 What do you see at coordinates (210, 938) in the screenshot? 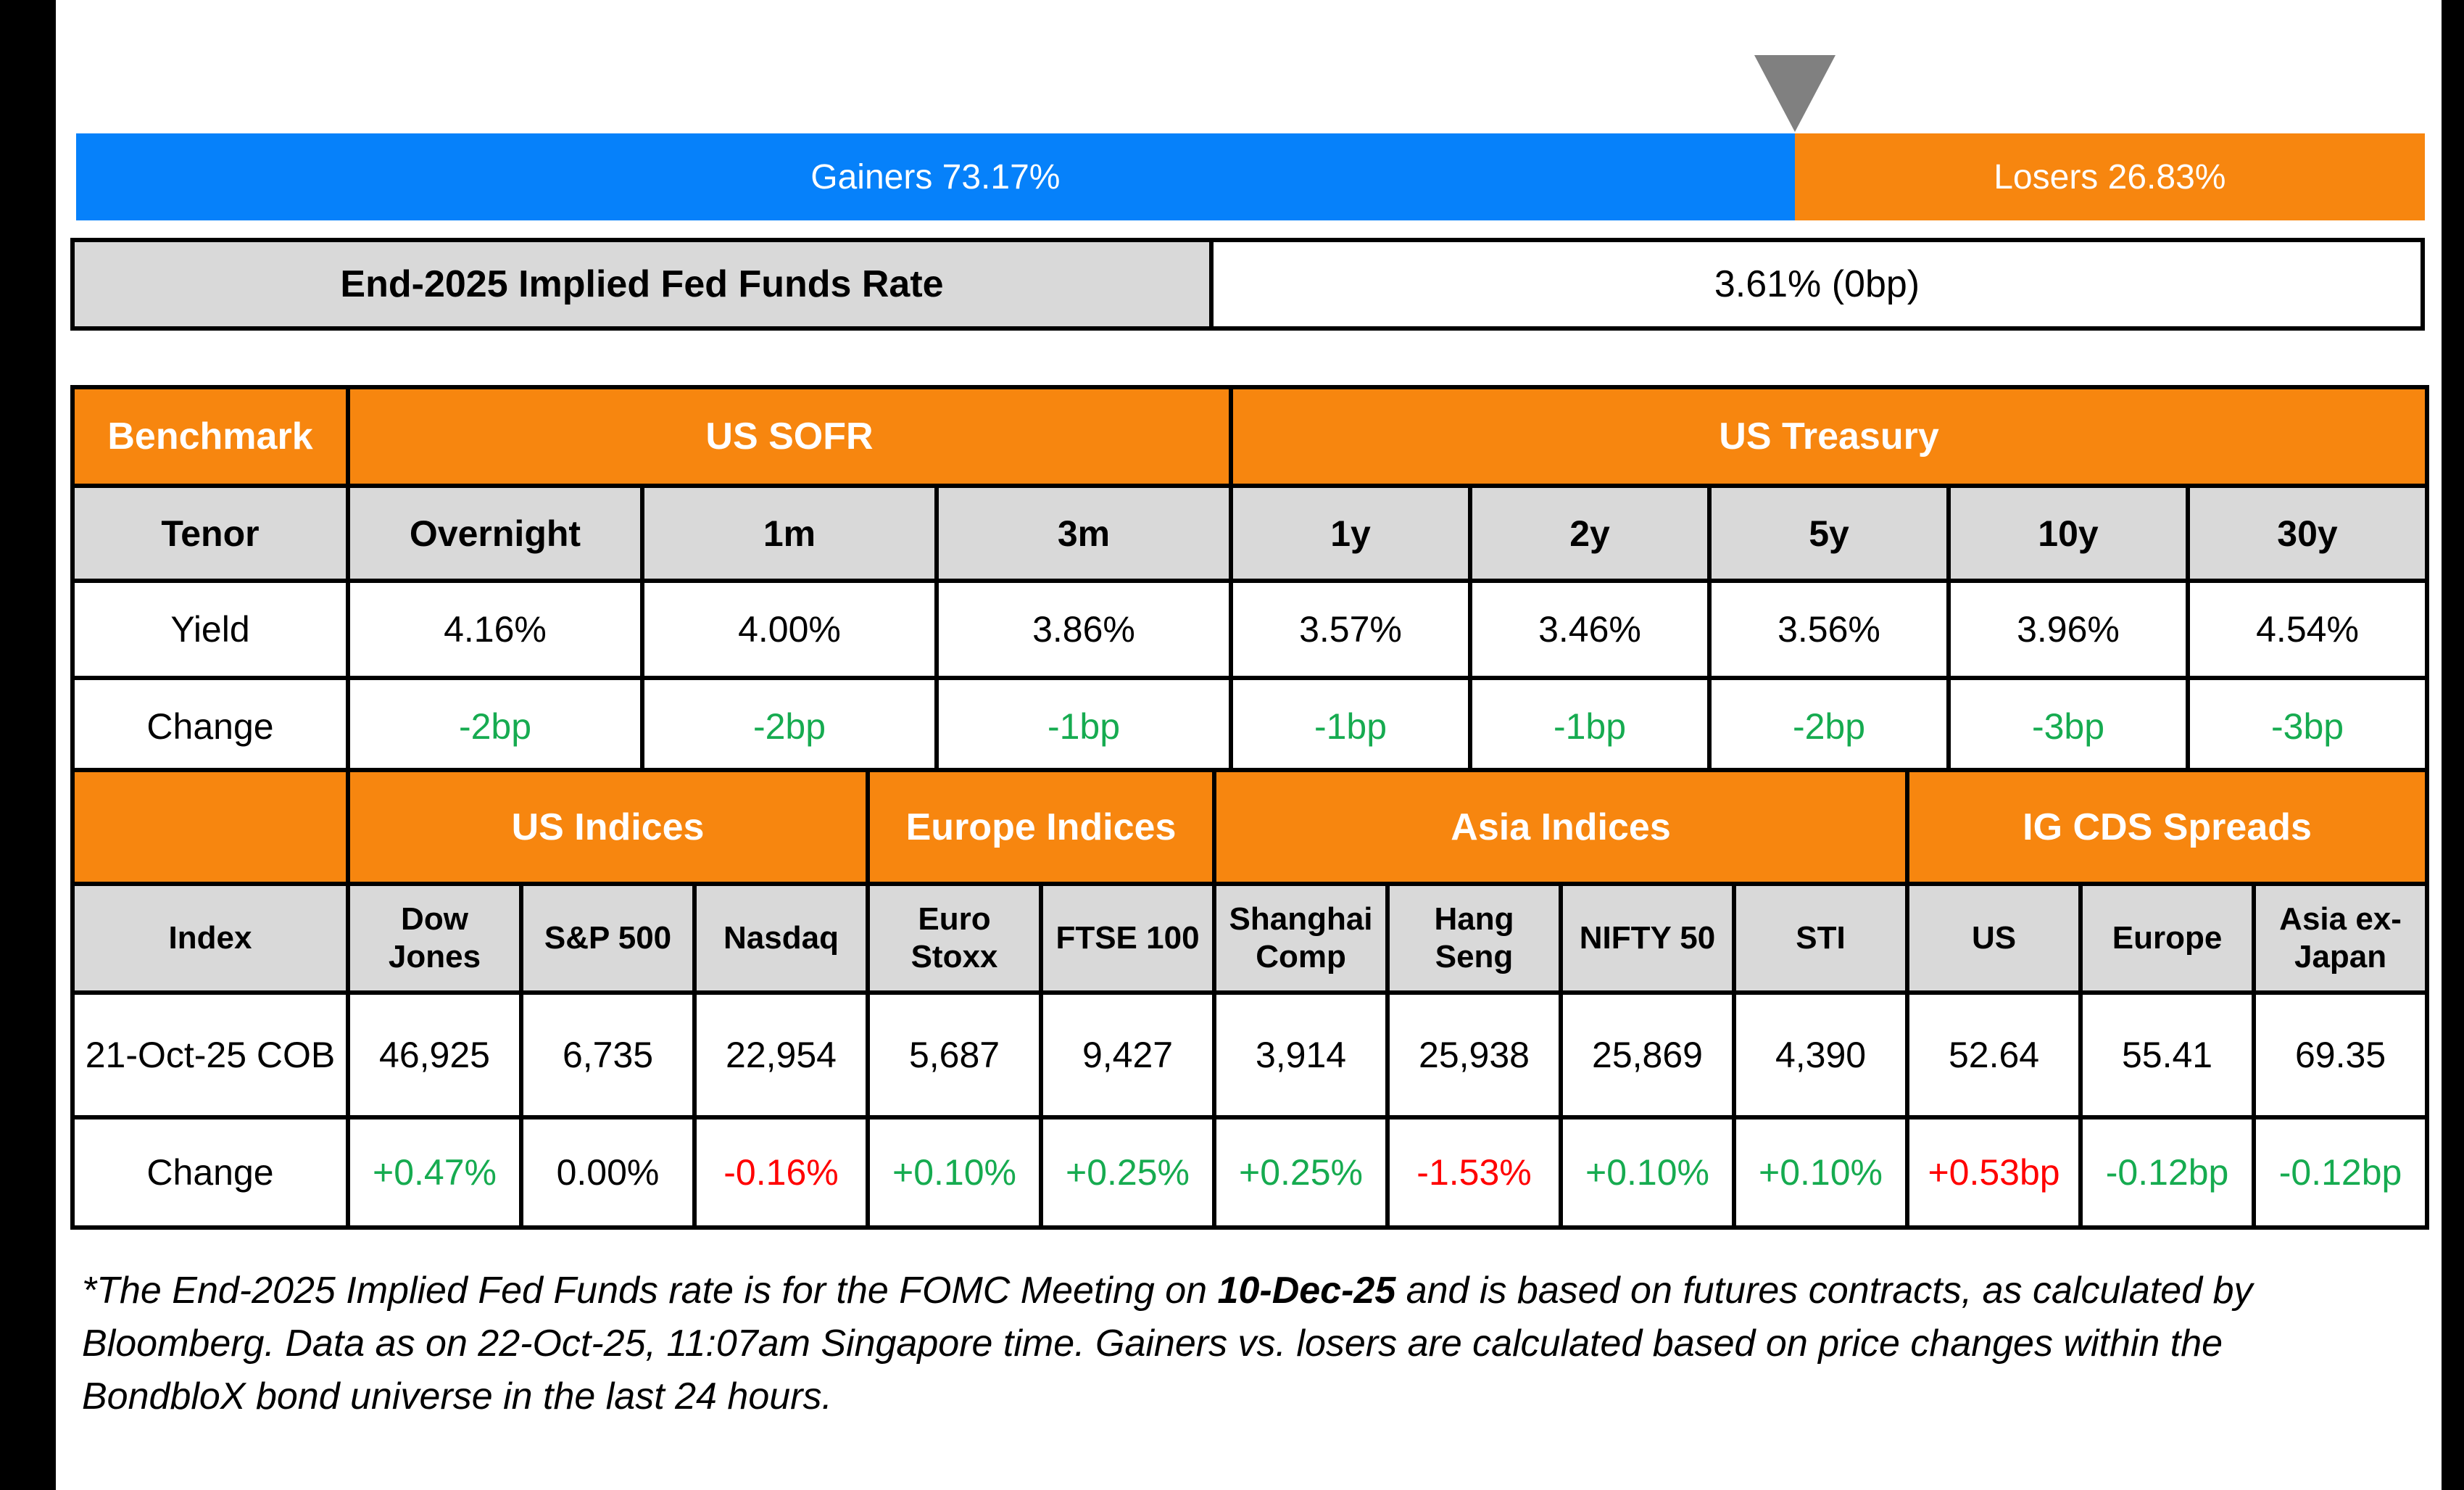
I see `index-row-label: Index` at bounding box center [210, 938].